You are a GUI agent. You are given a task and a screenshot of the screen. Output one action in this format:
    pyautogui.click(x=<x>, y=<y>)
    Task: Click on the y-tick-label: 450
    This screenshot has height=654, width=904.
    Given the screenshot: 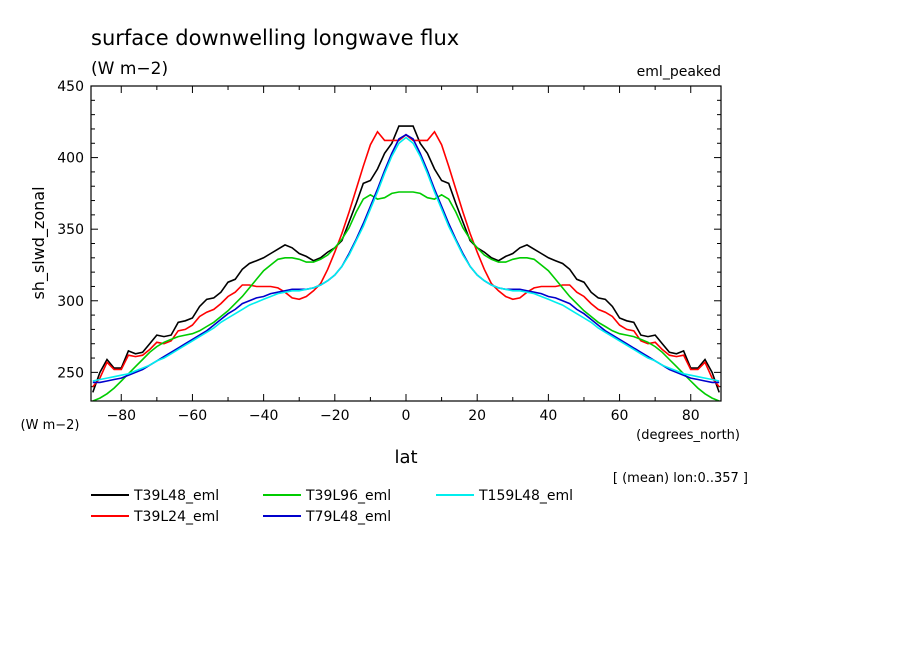 What is the action you would take?
    pyautogui.click(x=70, y=87)
    